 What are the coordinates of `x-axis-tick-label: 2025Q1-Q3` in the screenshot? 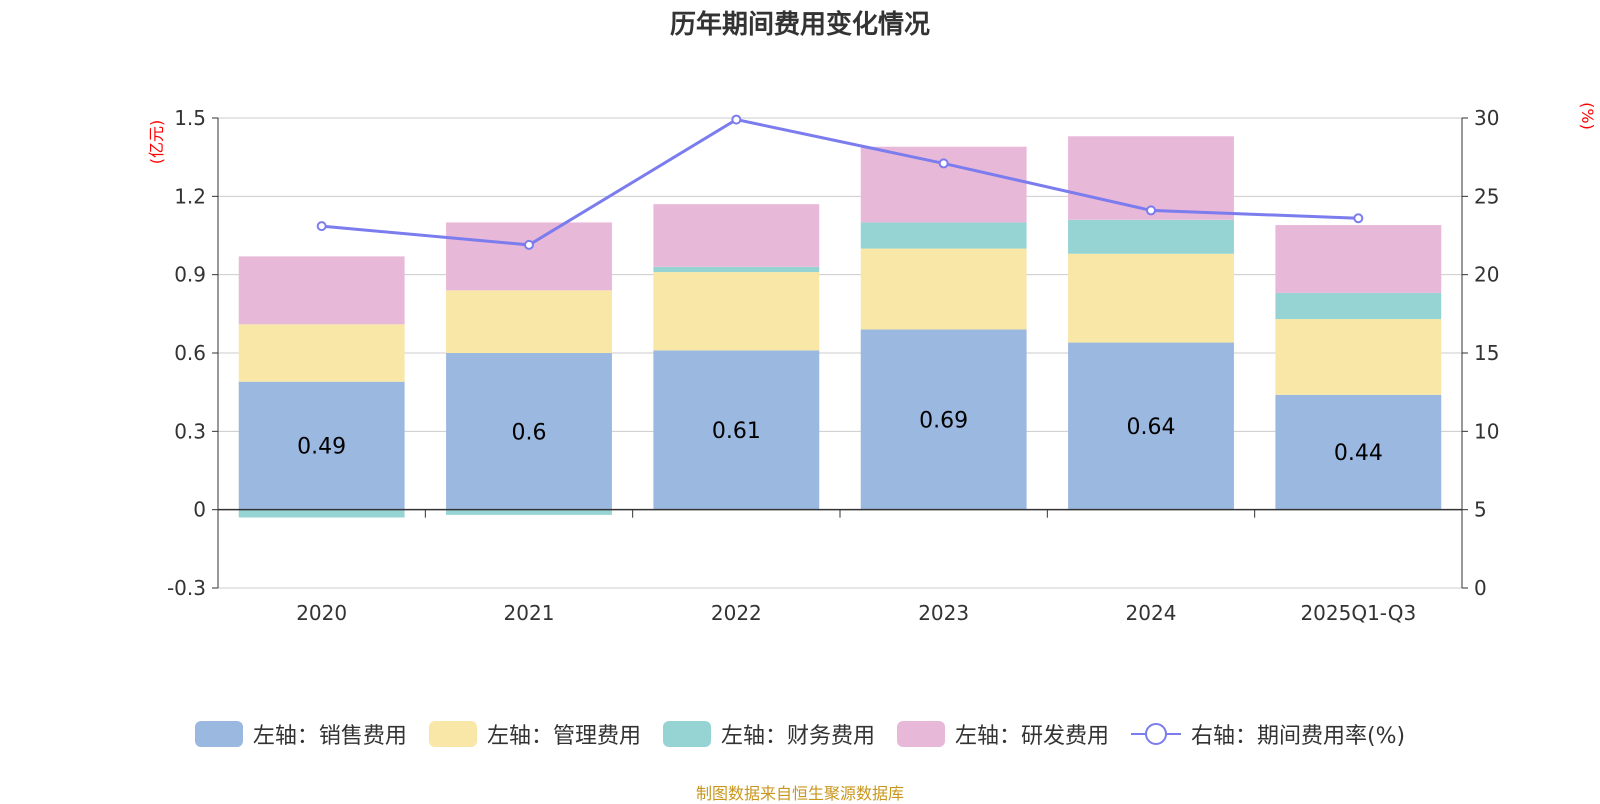 It's located at (1358, 613).